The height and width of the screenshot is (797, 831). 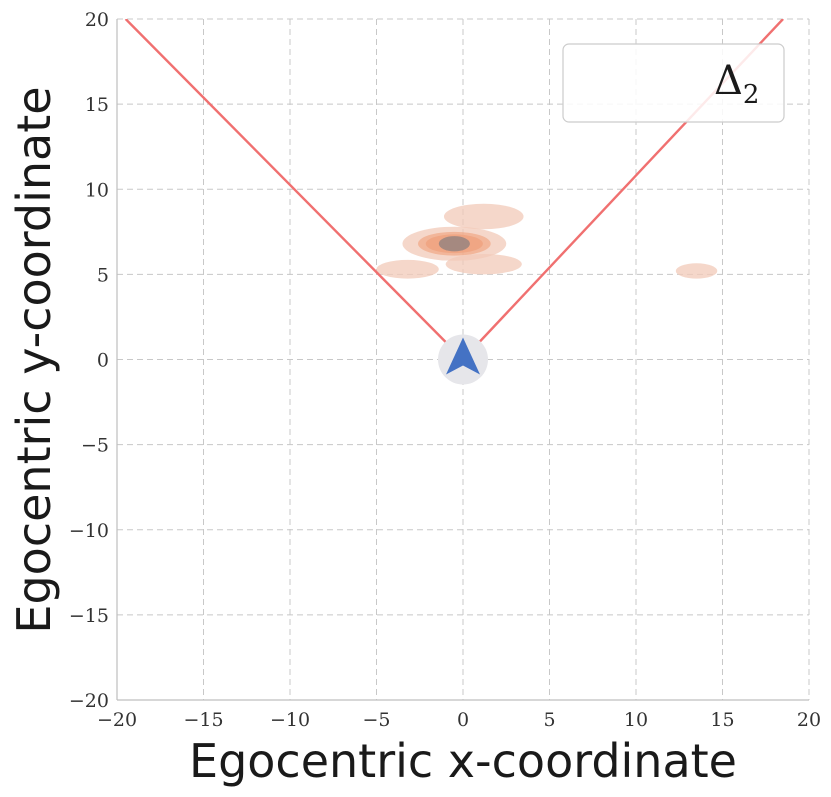 What do you see at coordinates (89, 701) in the screenshot?
I see `y-tick-label: −20` at bounding box center [89, 701].